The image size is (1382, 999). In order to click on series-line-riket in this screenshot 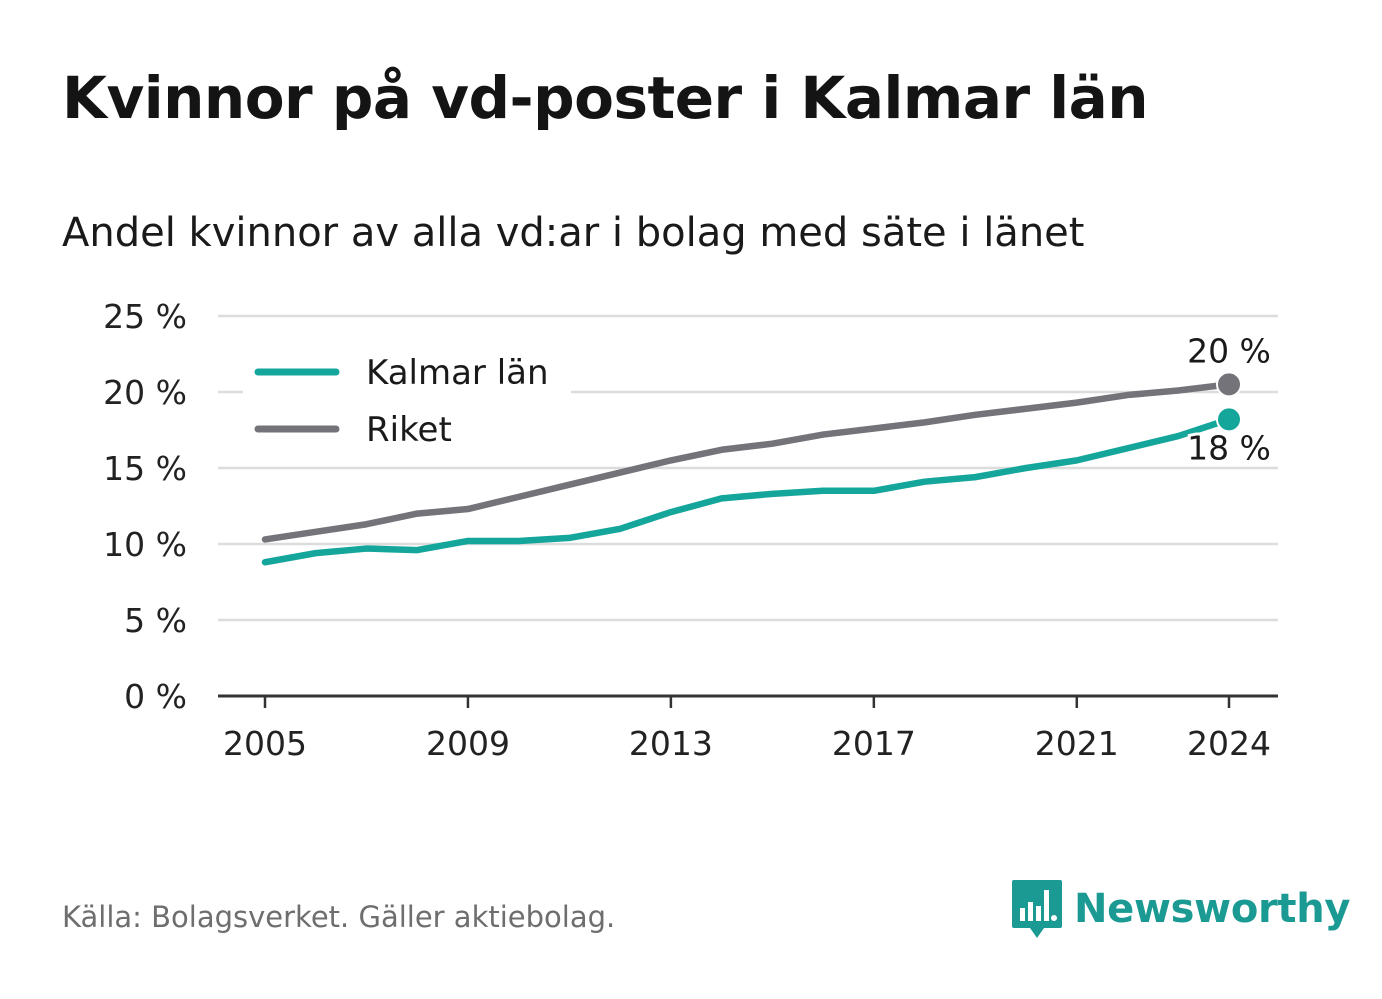, I will do `click(747, 462)`.